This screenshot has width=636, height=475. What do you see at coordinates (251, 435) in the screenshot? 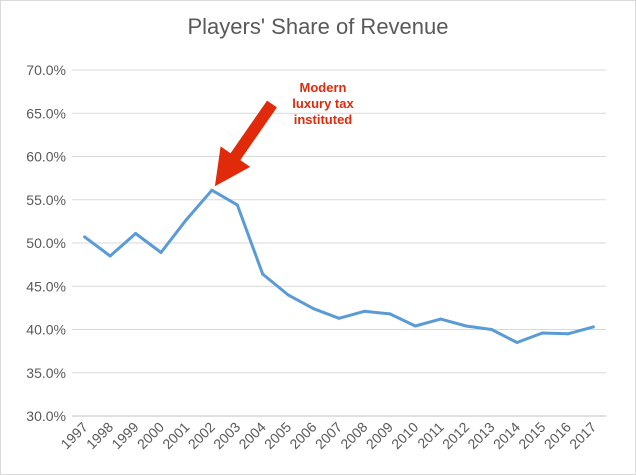
I see `x-tick-label: 2004` at bounding box center [251, 435].